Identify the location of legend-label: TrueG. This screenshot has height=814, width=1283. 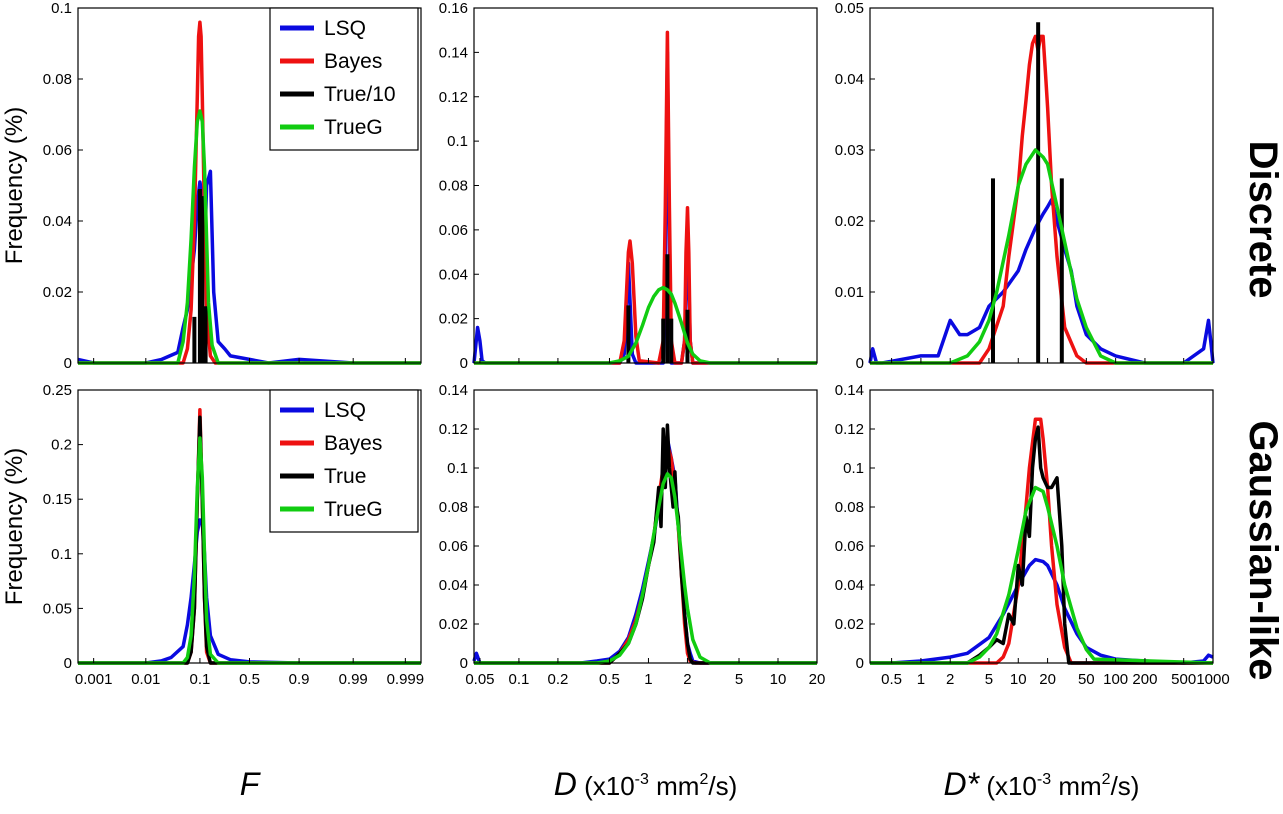
(353, 509).